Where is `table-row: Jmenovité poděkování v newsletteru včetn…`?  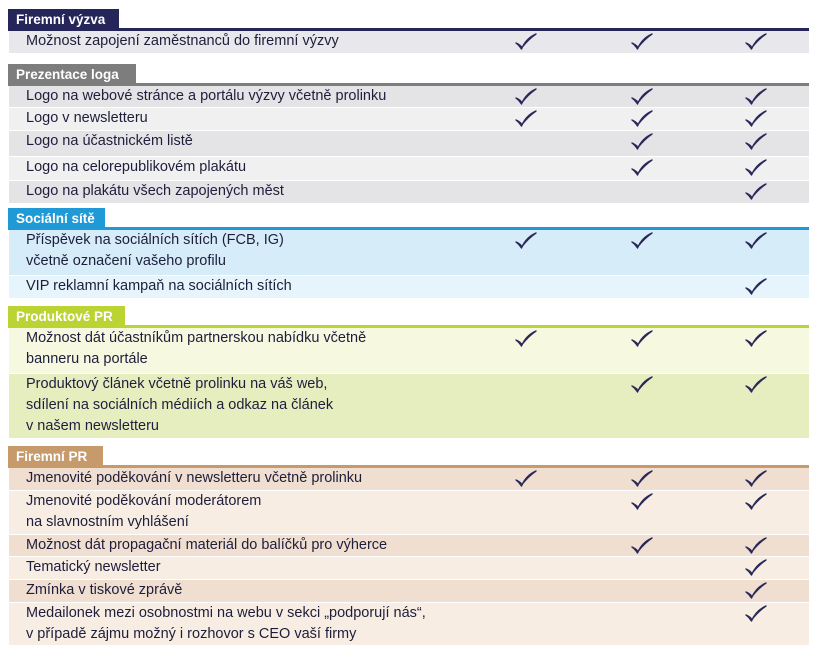
table-row: Jmenovité poděkování v newsletteru včetn… is located at coordinates (408, 479).